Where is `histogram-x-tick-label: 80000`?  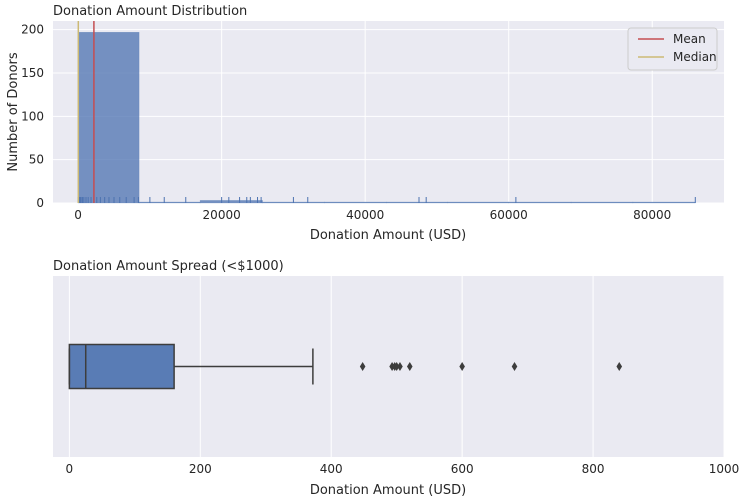
histogram-x-tick-label: 80000 is located at coordinates (652, 215).